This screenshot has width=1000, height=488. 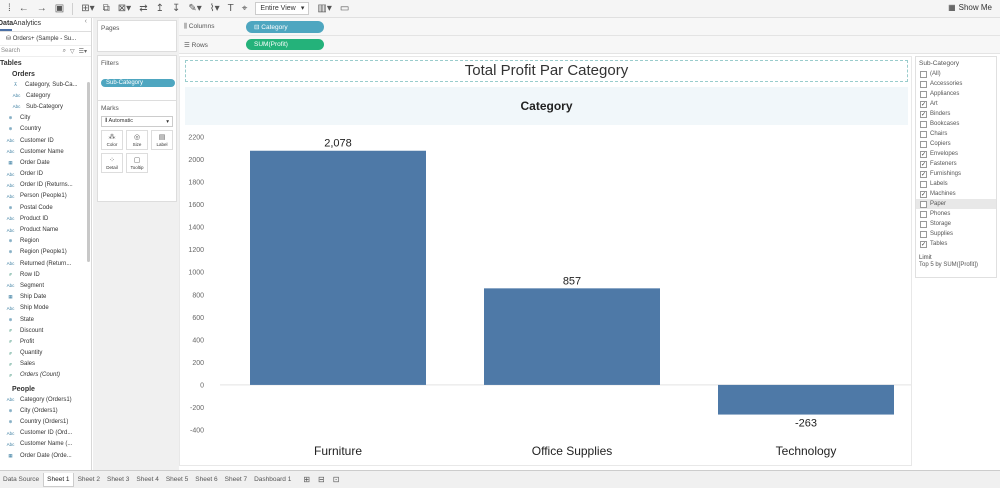 What do you see at coordinates (956, 234) in the screenshot?
I see `filter-option: Supplies` at bounding box center [956, 234].